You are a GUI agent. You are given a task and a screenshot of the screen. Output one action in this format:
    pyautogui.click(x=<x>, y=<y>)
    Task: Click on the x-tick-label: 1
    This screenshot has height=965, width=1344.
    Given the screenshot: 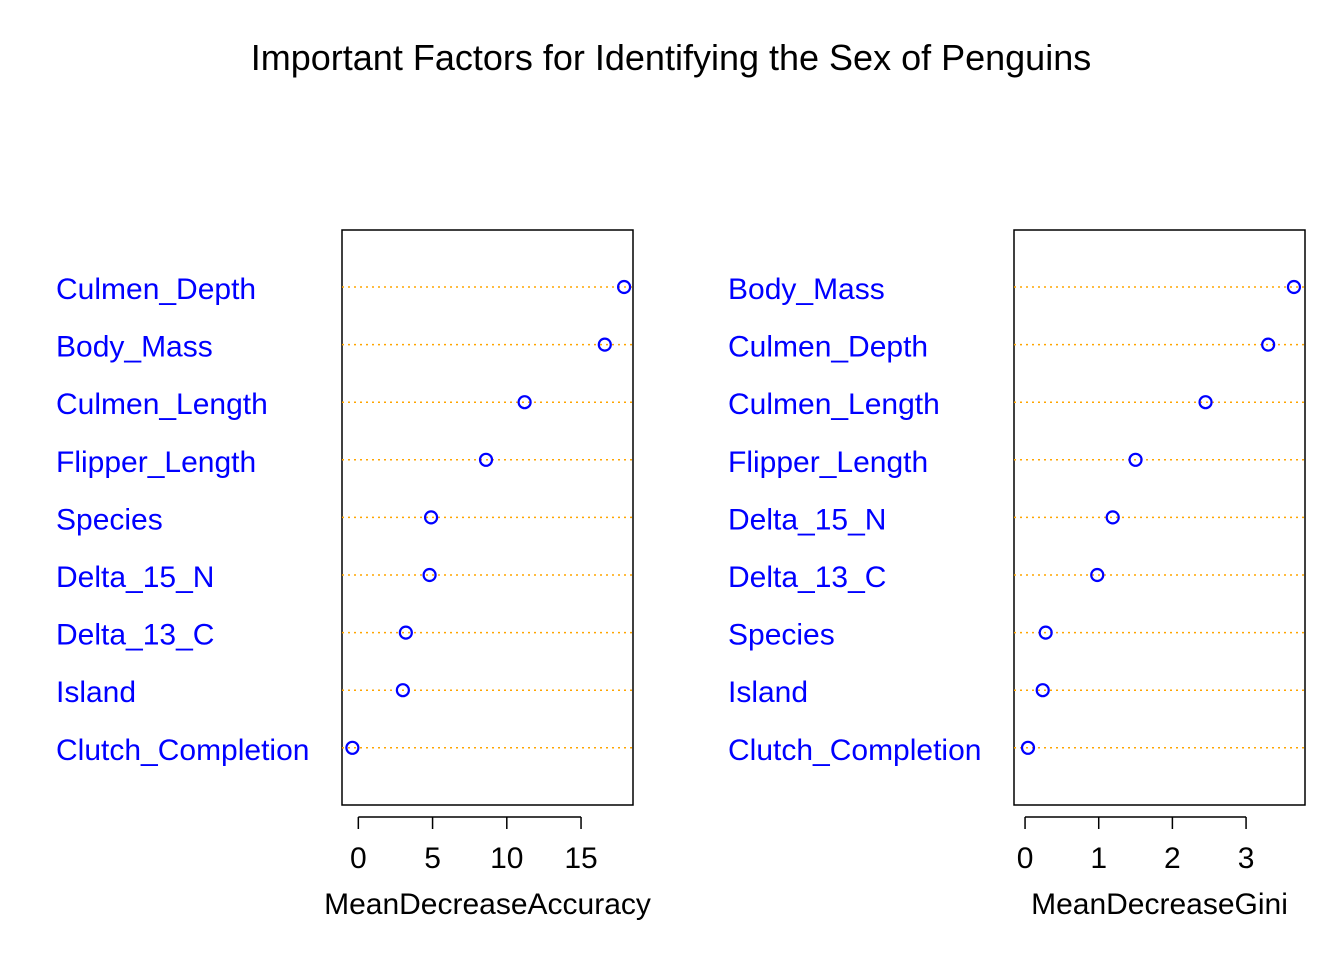 What is the action you would take?
    pyautogui.click(x=1098, y=858)
    